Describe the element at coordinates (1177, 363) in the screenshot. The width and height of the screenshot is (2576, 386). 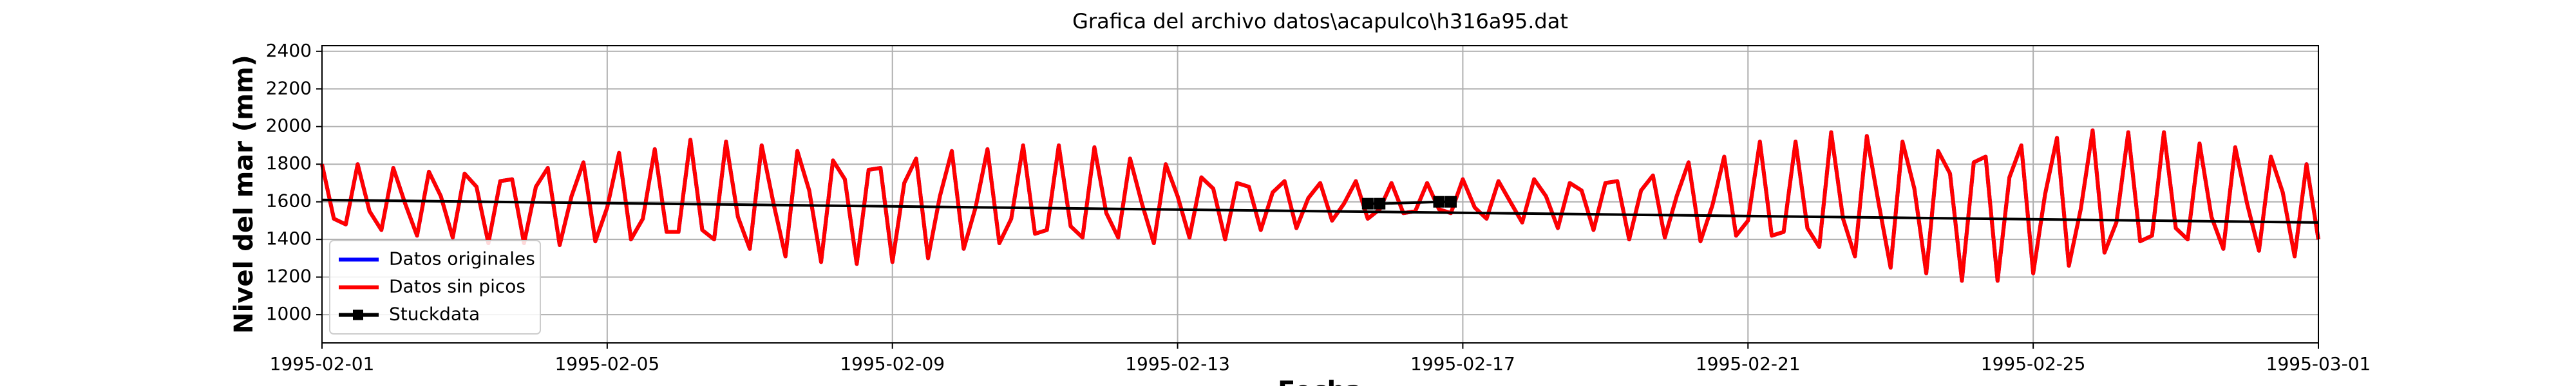
I see `x-tick-label: 1995-02-13` at that location.